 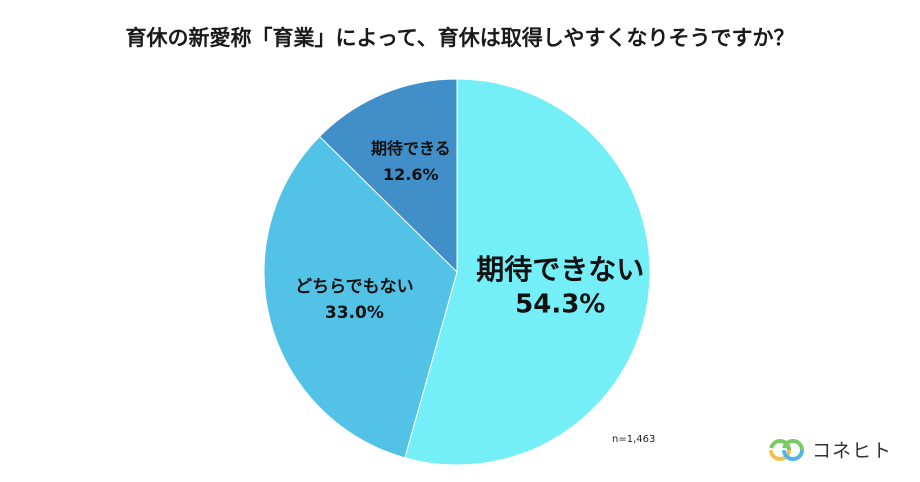 What do you see at coordinates (354, 313) in the screenshot?
I see `slice-value: 33.0%` at bounding box center [354, 313].